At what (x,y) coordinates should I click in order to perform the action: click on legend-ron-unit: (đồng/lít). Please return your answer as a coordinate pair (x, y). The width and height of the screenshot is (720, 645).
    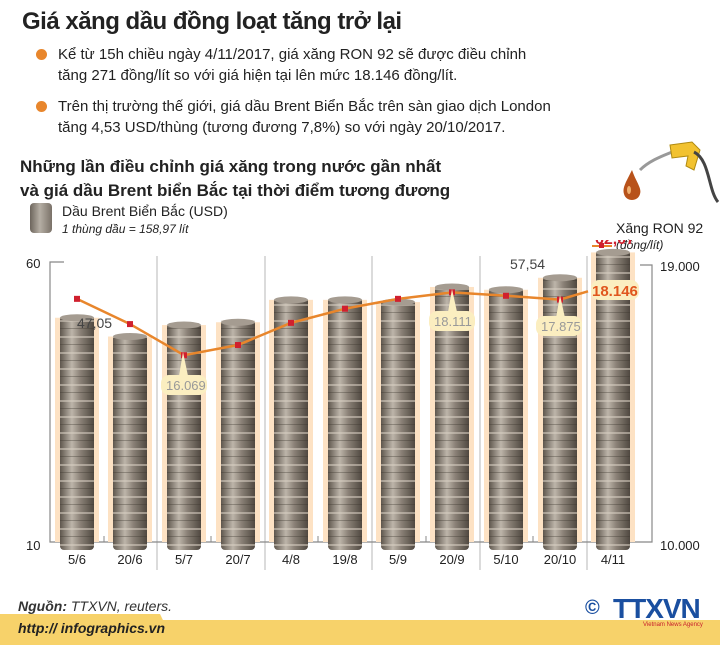
    Looking at the image, I should click on (640, 245).